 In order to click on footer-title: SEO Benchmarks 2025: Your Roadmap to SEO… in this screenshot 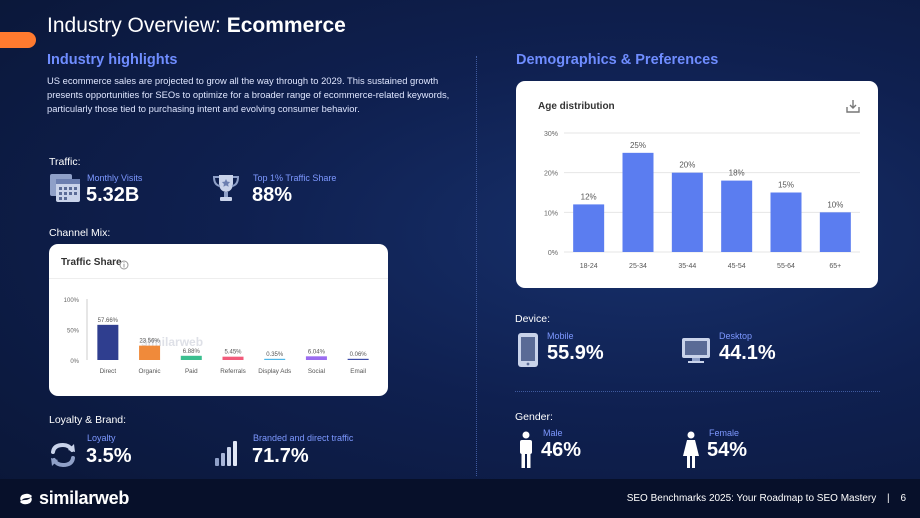, I will do `click(751, 498)`.